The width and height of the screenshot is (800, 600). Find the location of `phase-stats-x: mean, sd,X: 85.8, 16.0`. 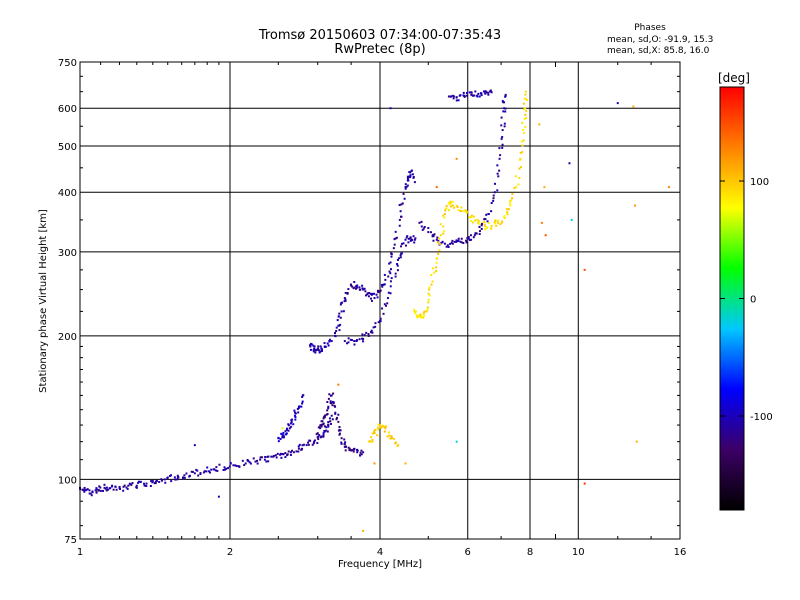

phase-stats-x: mean, sd,X: 85.8, 16.0 is located at coordinates (658, 51).